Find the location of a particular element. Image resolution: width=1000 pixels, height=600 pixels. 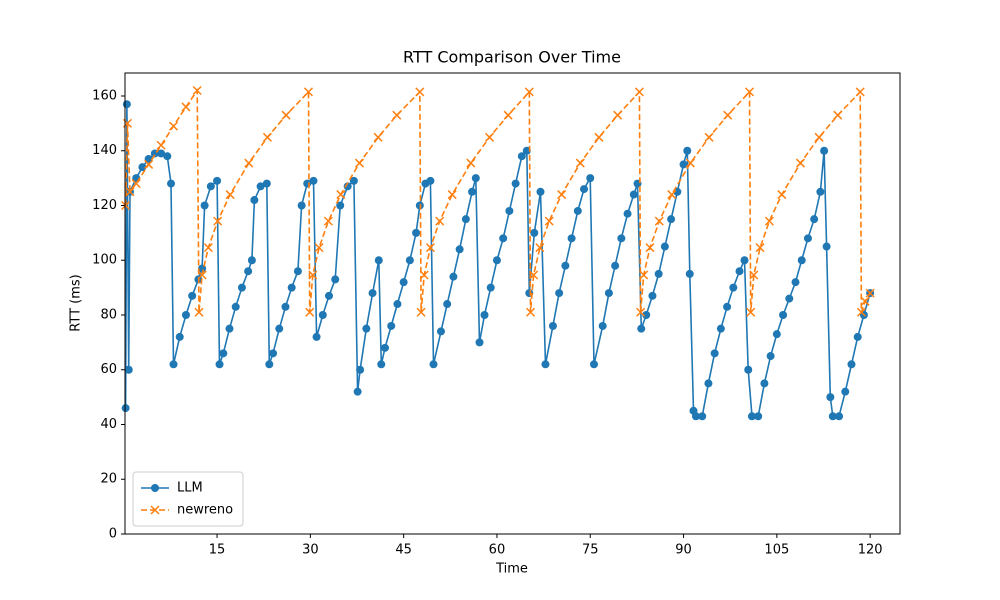

x-tick-label: 60 is located at coordinates (497, 550).